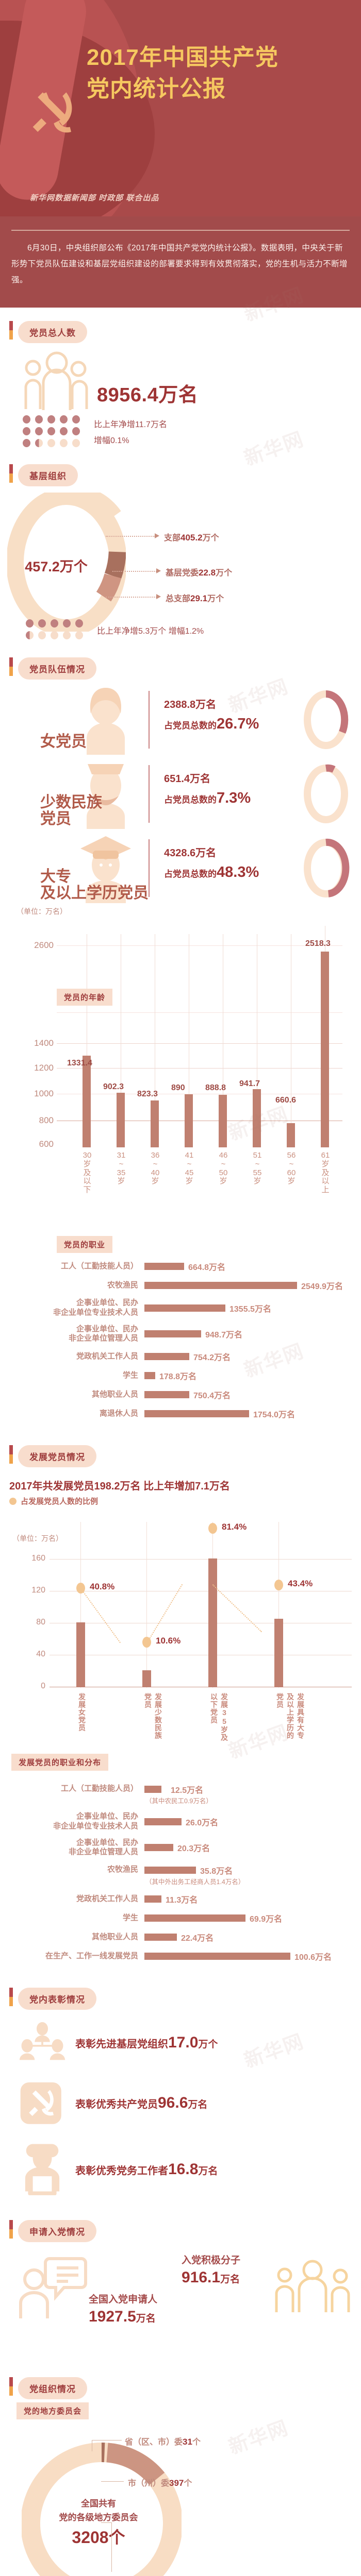 The width and height of the screenshot is (361, 2576). I want to click on total-members-growth-abs: 比上年净增11.7万名, so click(130, 425).